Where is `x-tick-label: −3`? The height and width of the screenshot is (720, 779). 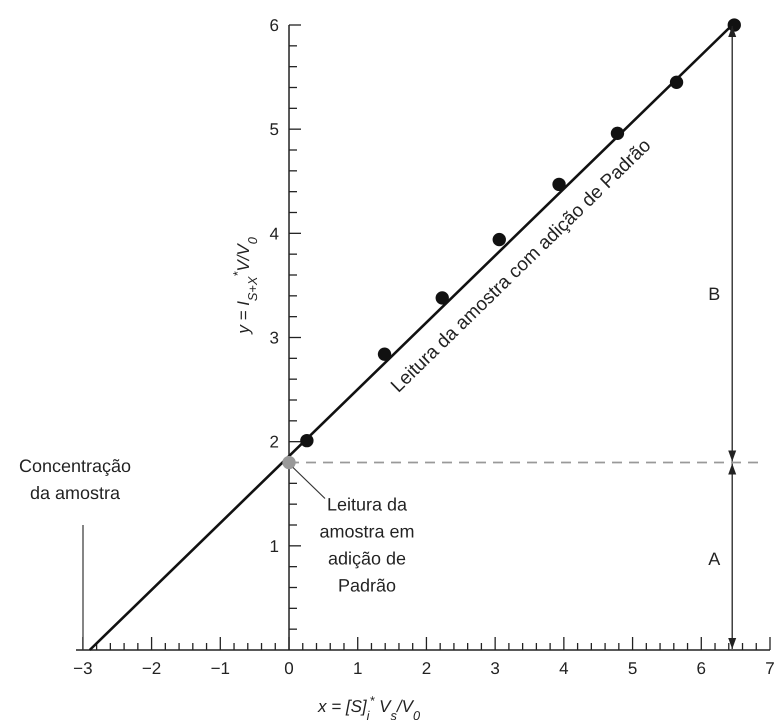 x-tick-label: −3 is located at coordinates (83, 668).